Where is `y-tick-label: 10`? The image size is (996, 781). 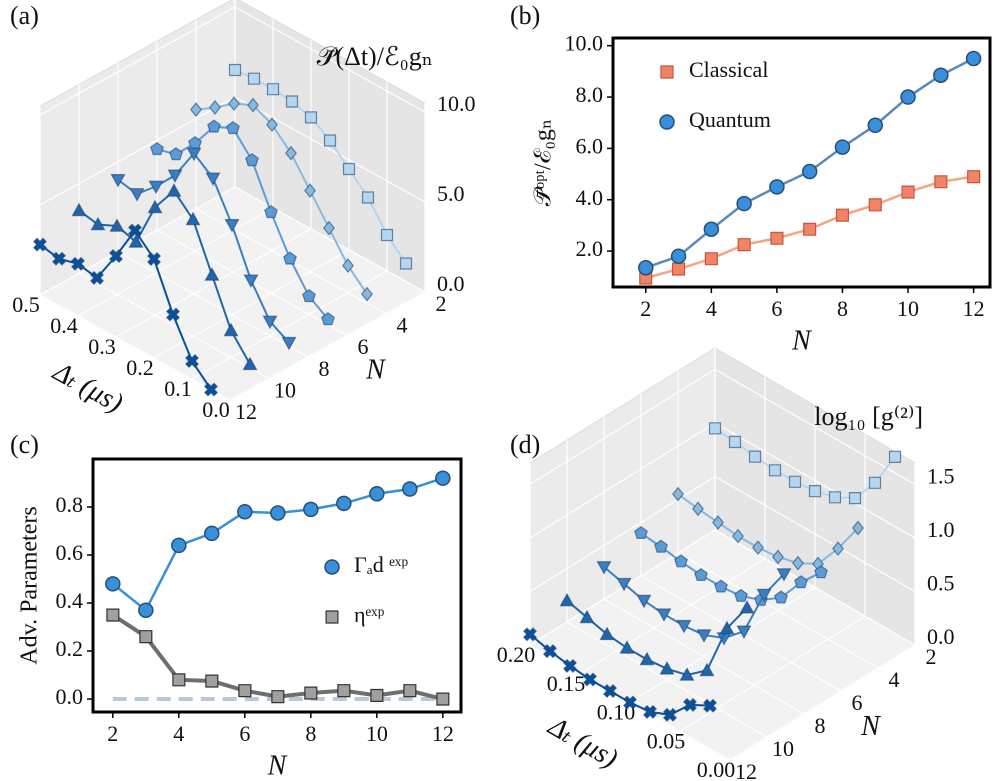 y-tick-label: 10 is located at coordinates (783, 748).